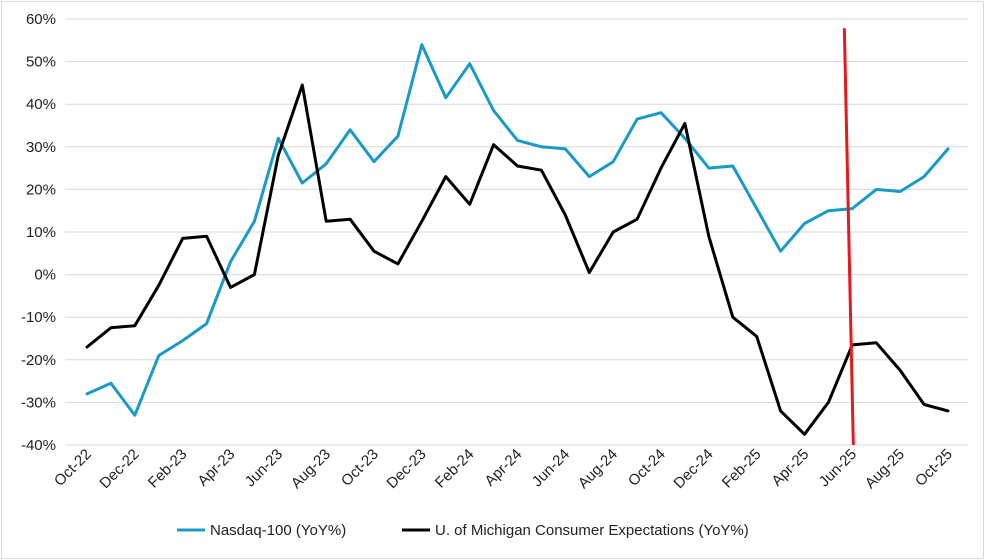 This screenshot has width=985, height=560. Describe the element at coordinates (360, 468) in the screenshot. I see `x-tick-label: Oct-23` at that location.